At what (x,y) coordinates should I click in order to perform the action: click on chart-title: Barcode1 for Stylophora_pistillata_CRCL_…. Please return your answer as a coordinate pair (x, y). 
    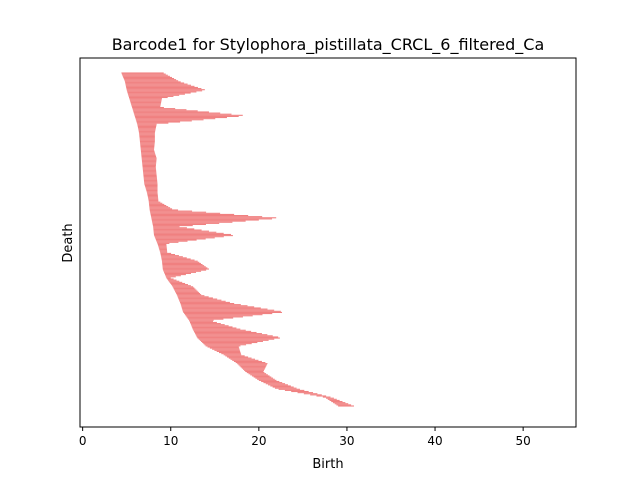
    Looking at the image, I should click on (328, 45).